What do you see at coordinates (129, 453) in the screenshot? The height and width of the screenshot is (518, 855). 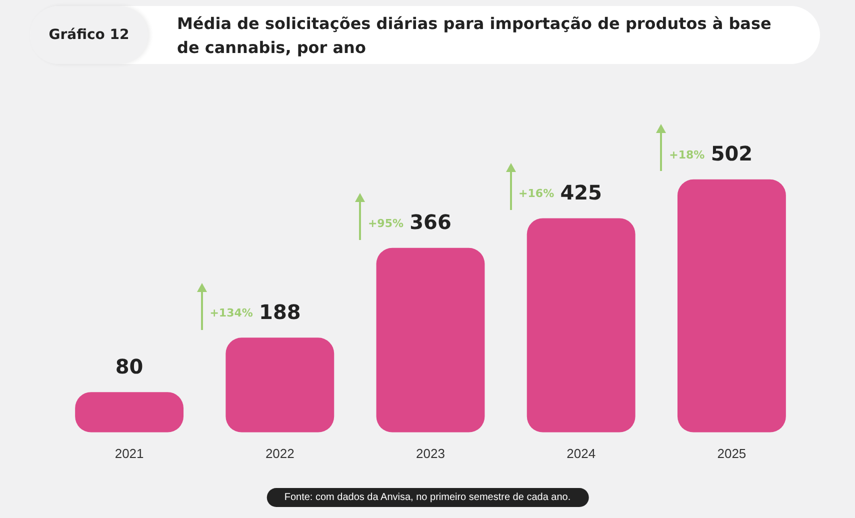 I see `x-tick-label: 2021` at bounding box center [129, 453].